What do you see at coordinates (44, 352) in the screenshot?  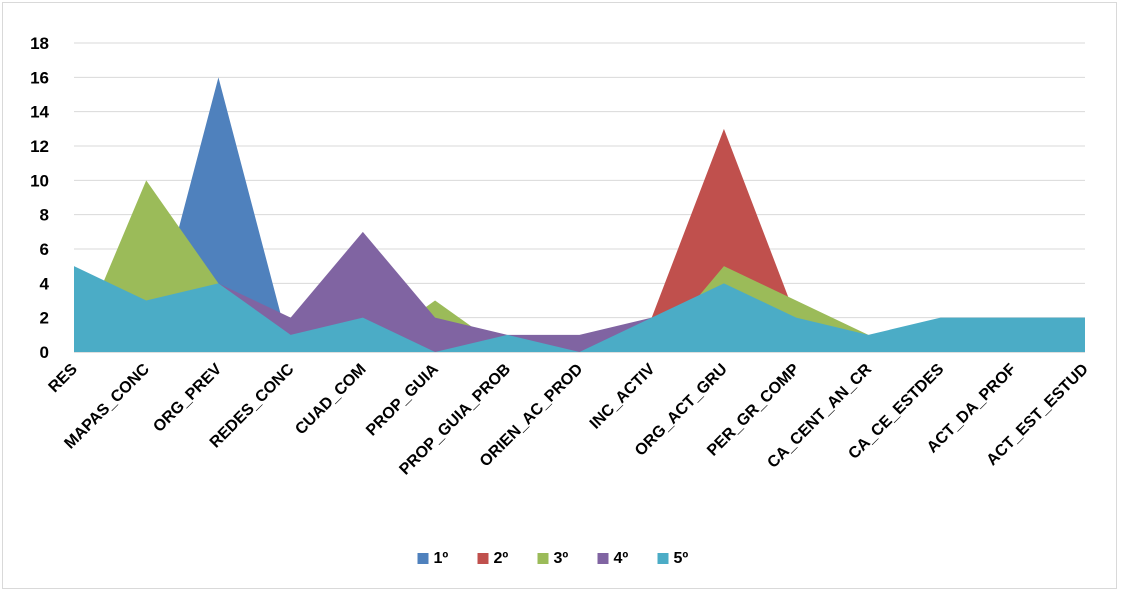 I see `y-tick-label: 0` at bounding box center [44, 352].